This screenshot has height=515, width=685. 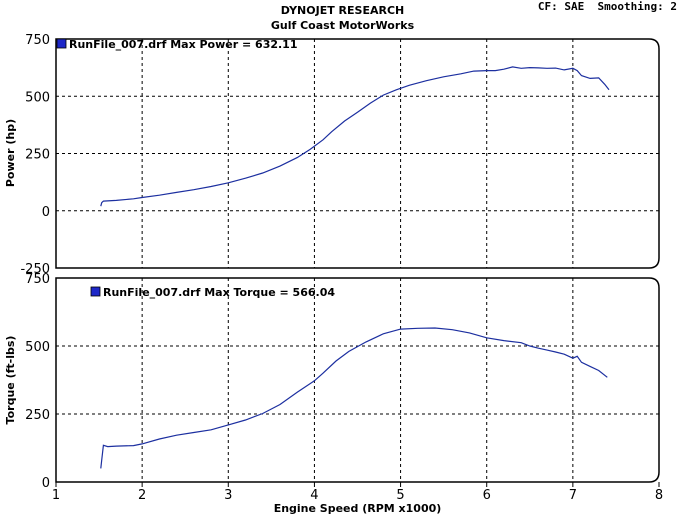 I want to click on power-ylabel: Power (hp), so click(x=10, y=153).